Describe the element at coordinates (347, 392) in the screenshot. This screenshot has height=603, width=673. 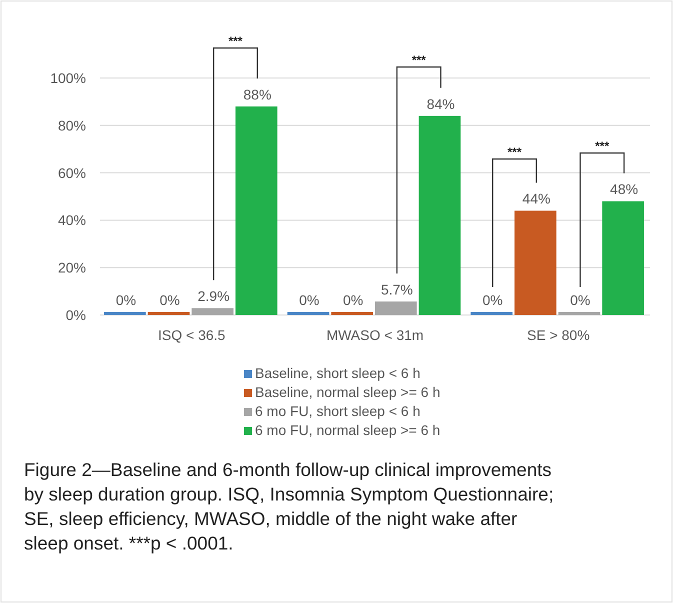
I see `legend-label: Baseline, normal sleep >= 6 h` at that location.